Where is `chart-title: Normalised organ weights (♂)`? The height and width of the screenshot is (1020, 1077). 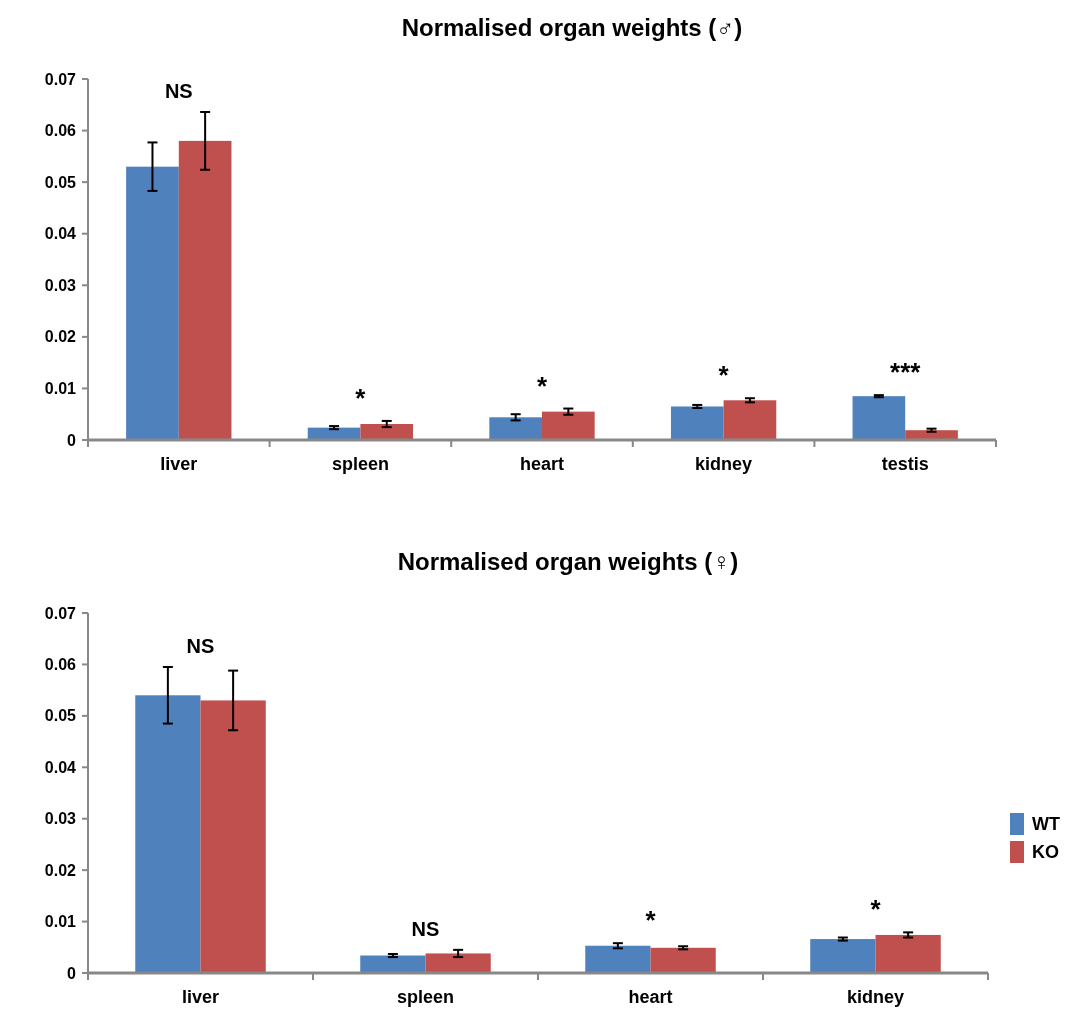
chart-title: Normalised organ weights (♂) is located at coordinates (572, 27).